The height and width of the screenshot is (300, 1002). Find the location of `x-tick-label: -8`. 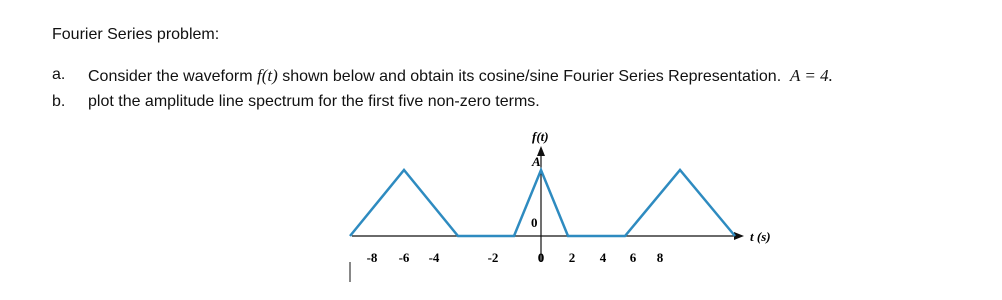

x-tick-label: -8 is located at coordinates (372, 257).